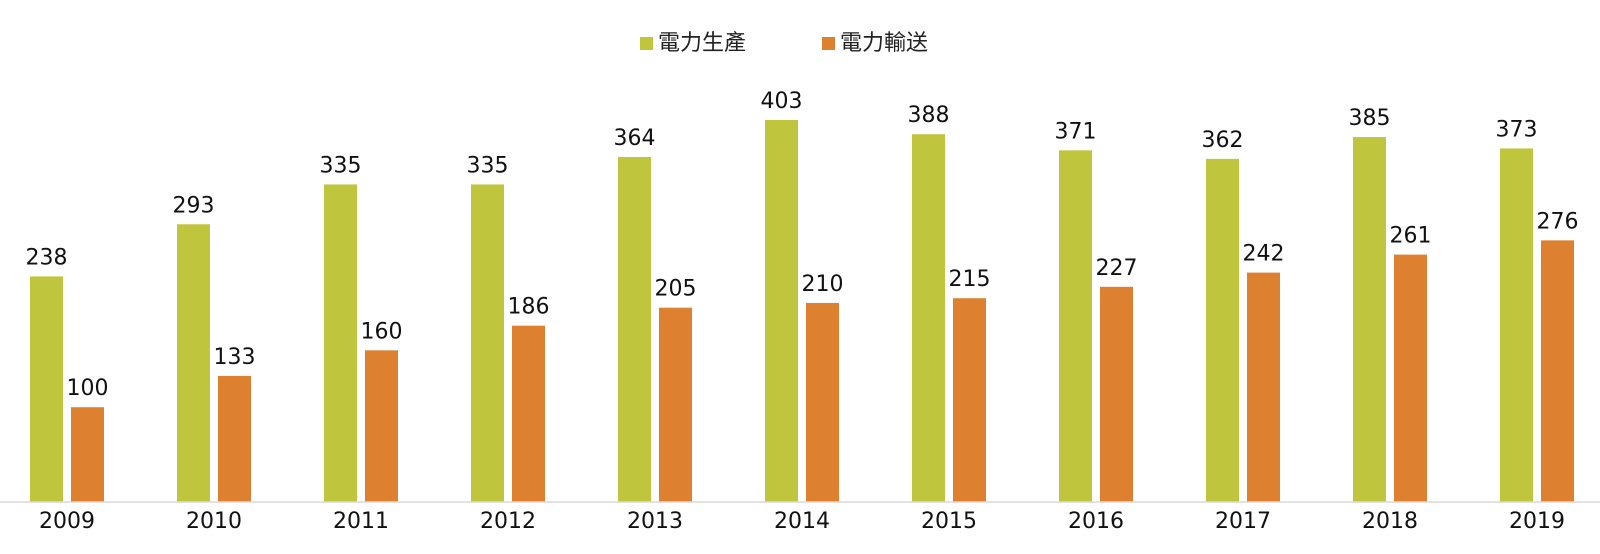 The height and width of the screenshot is (554, 1600). Describe the element at coordinates (46, 389) in the screenshot. I see `bar-production-2009` at that location.